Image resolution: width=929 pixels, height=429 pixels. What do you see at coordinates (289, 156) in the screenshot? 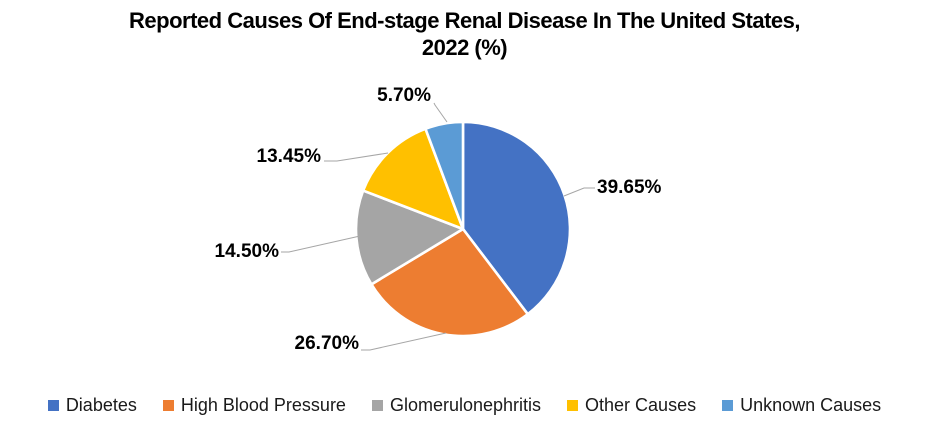
I see `data-label-other-causes: 13.45%` at bounding box center [289, 156].